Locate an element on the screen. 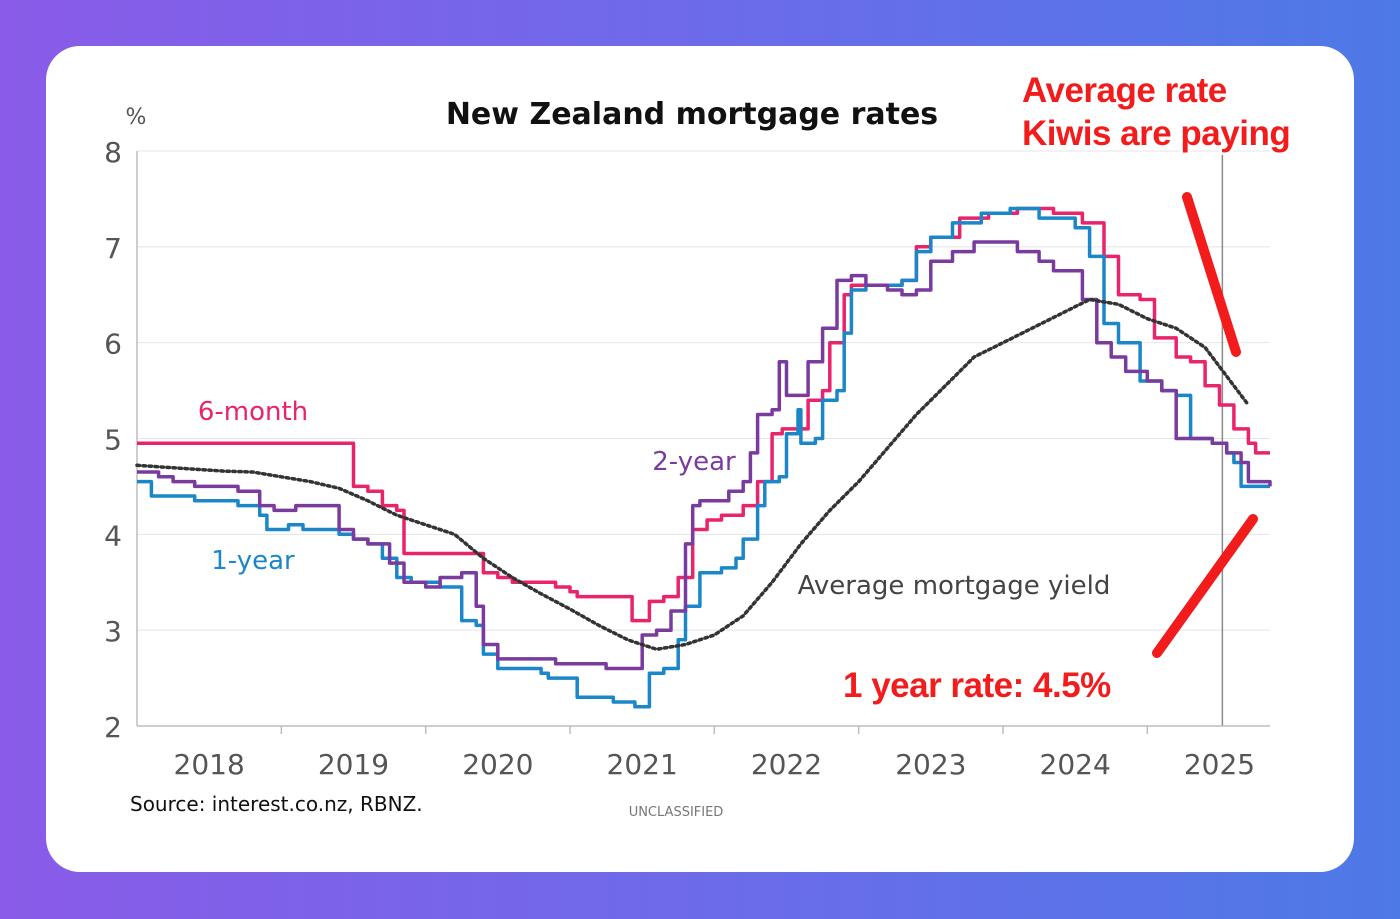 This screenshot has width=1400, height=919. x-tick-label-2023: 2023 is located at coordinates (930, 764).